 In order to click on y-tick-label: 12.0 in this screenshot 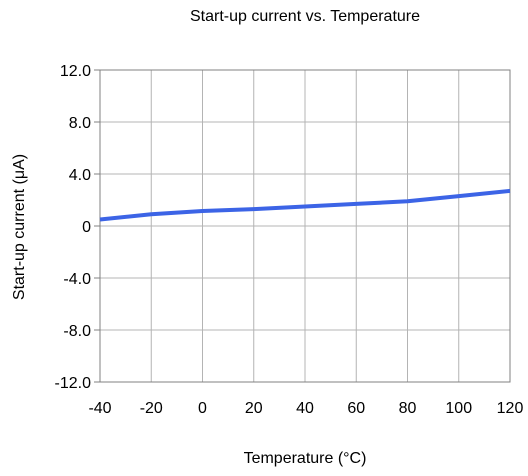, I will do `click(75, 71)`.